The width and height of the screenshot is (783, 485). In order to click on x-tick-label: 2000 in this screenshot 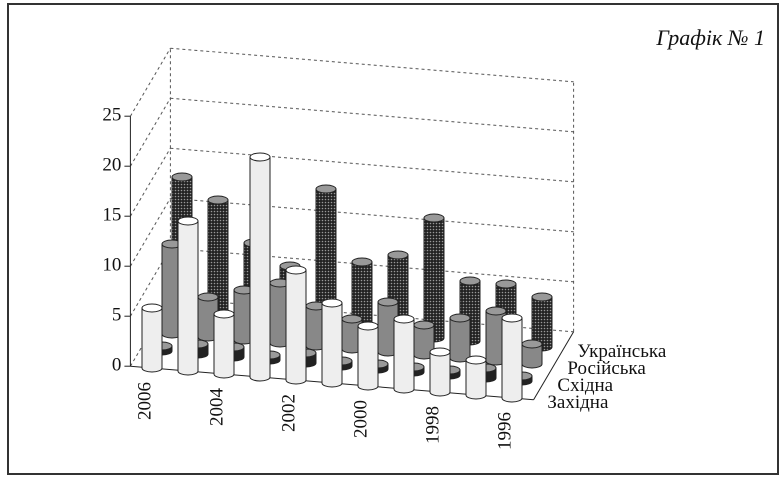, I will do `click(360, 419)`.